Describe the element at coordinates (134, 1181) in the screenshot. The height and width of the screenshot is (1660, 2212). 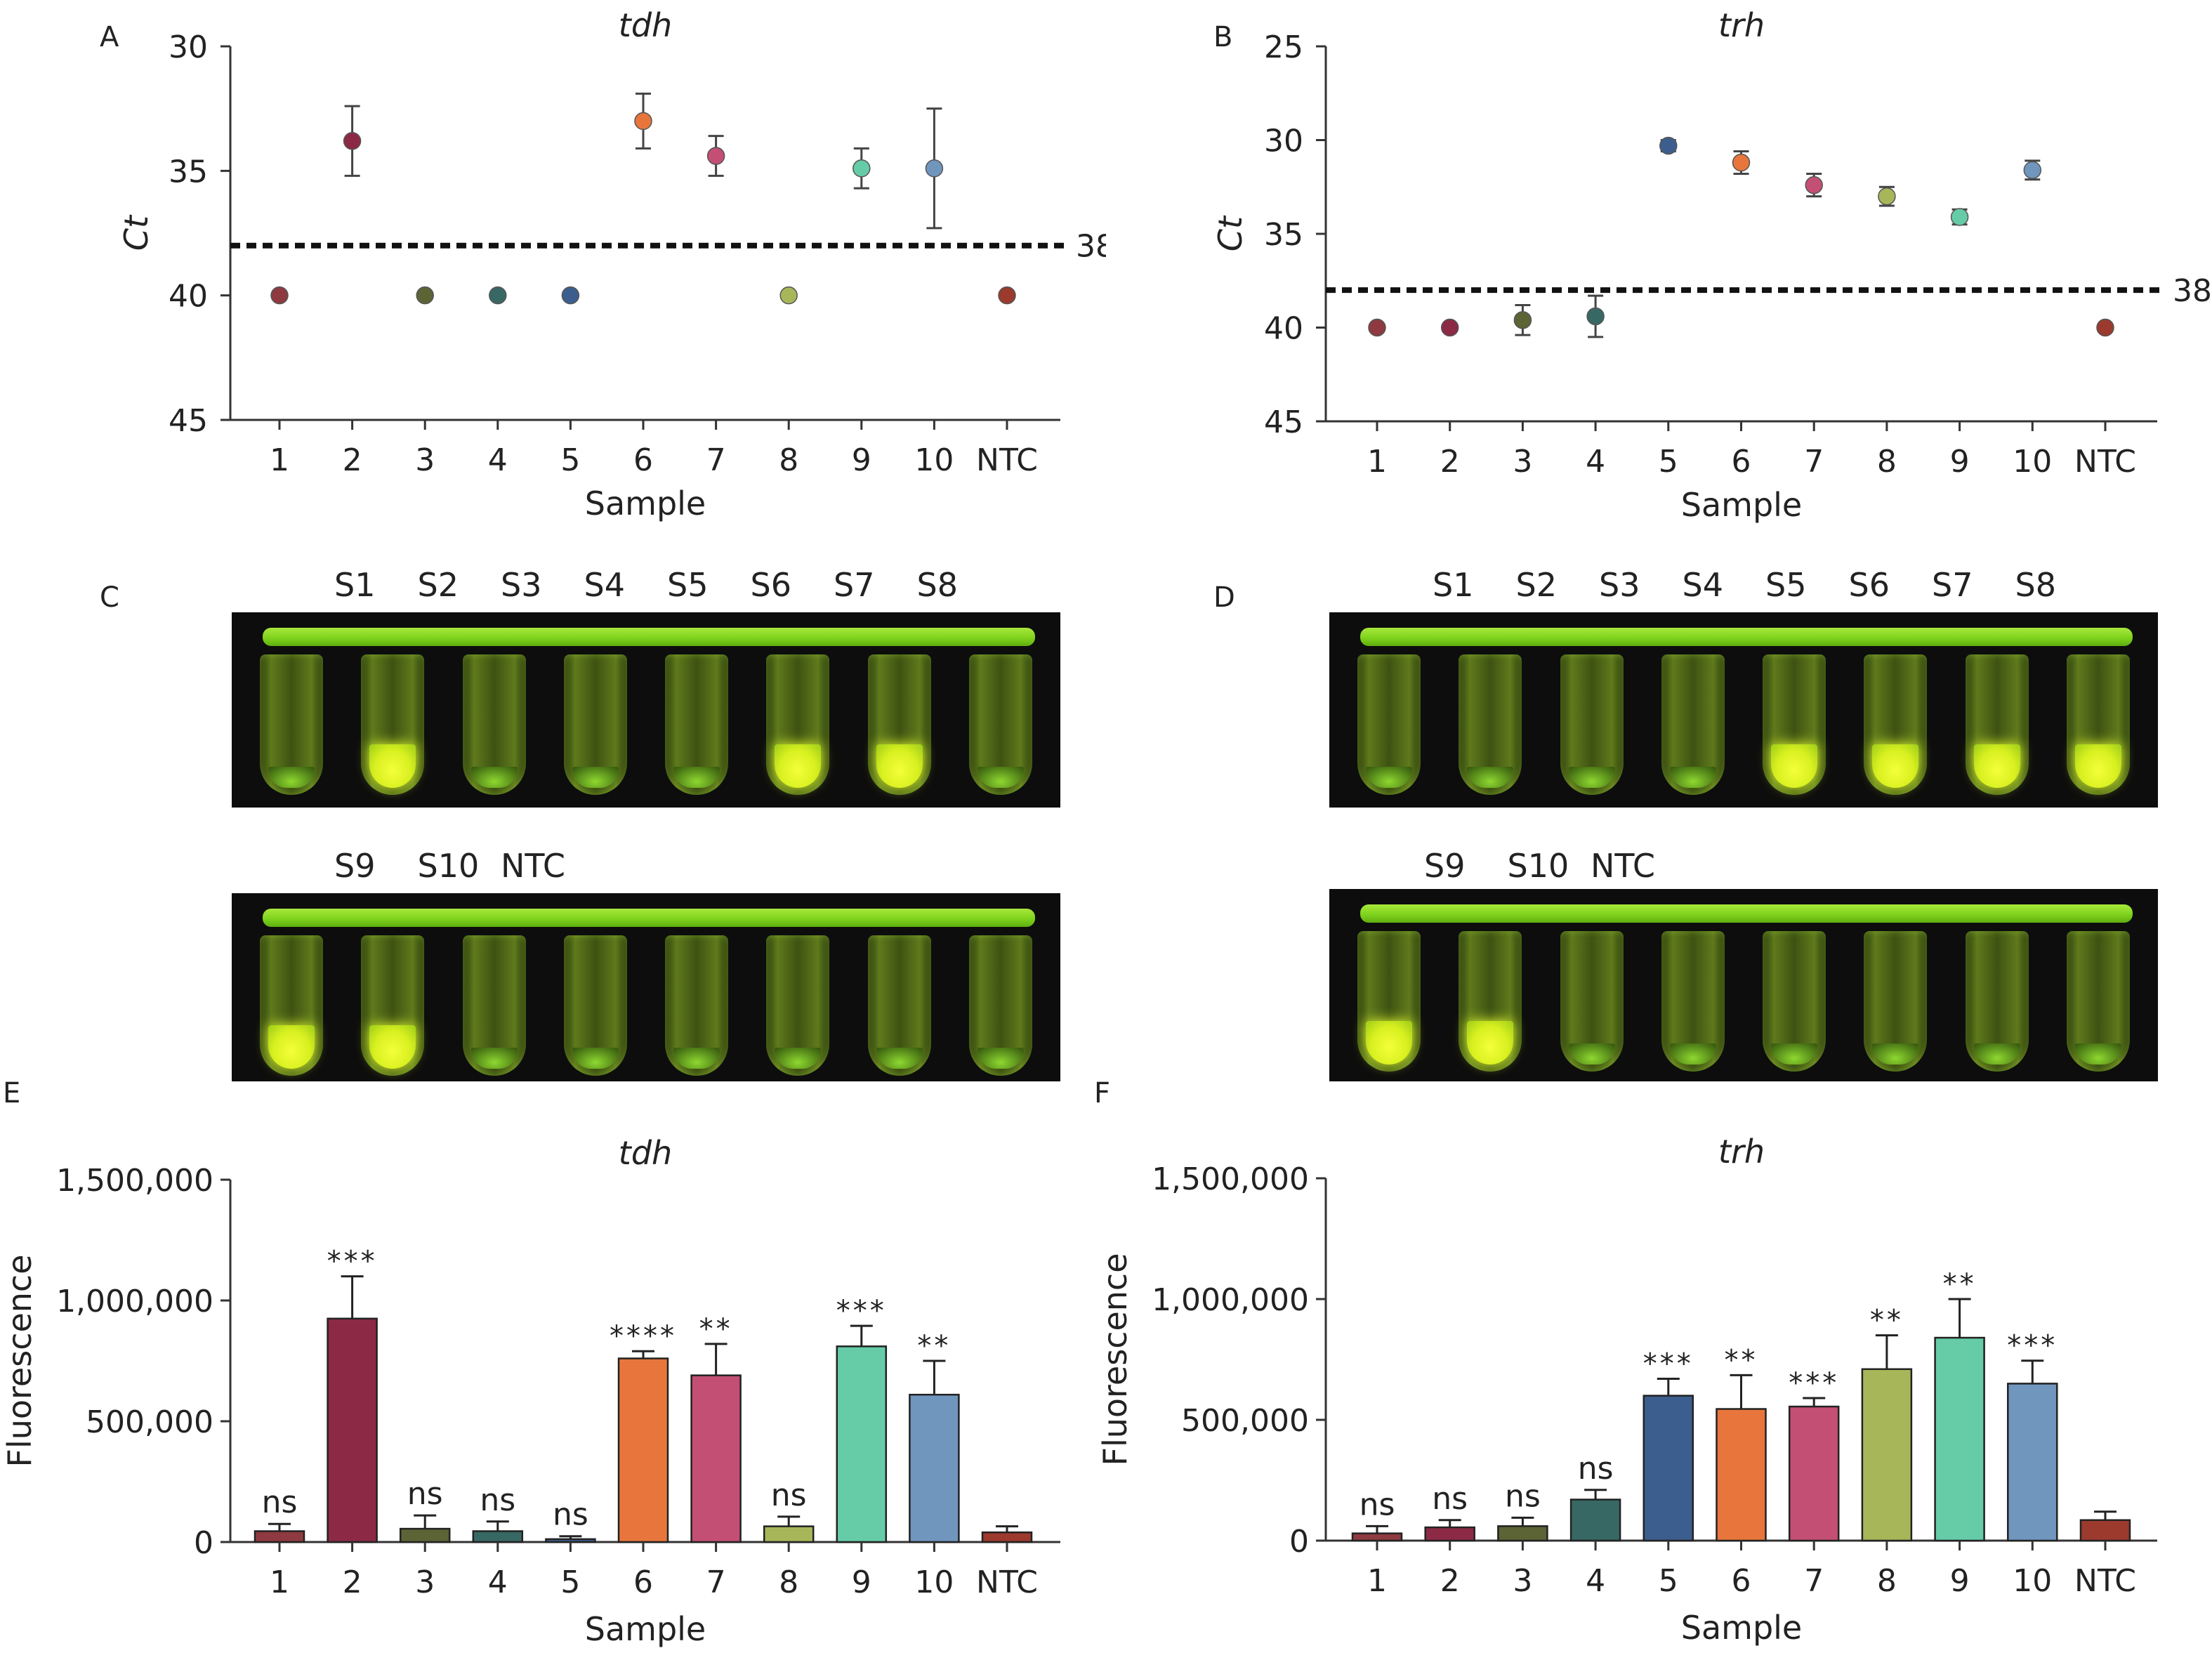
I see `y-tick-label: 1,500,000` at that location.